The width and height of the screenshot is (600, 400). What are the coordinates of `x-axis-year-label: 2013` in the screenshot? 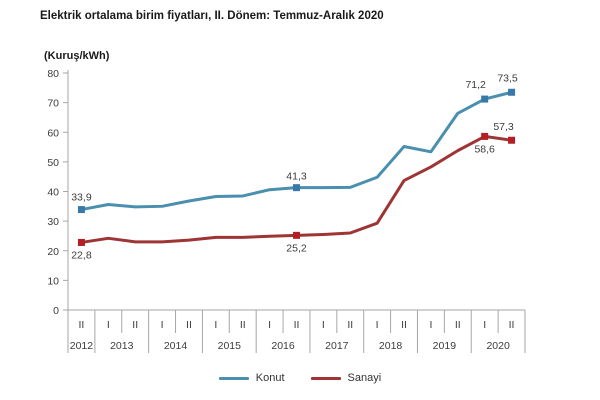 It's located at (122, 346).